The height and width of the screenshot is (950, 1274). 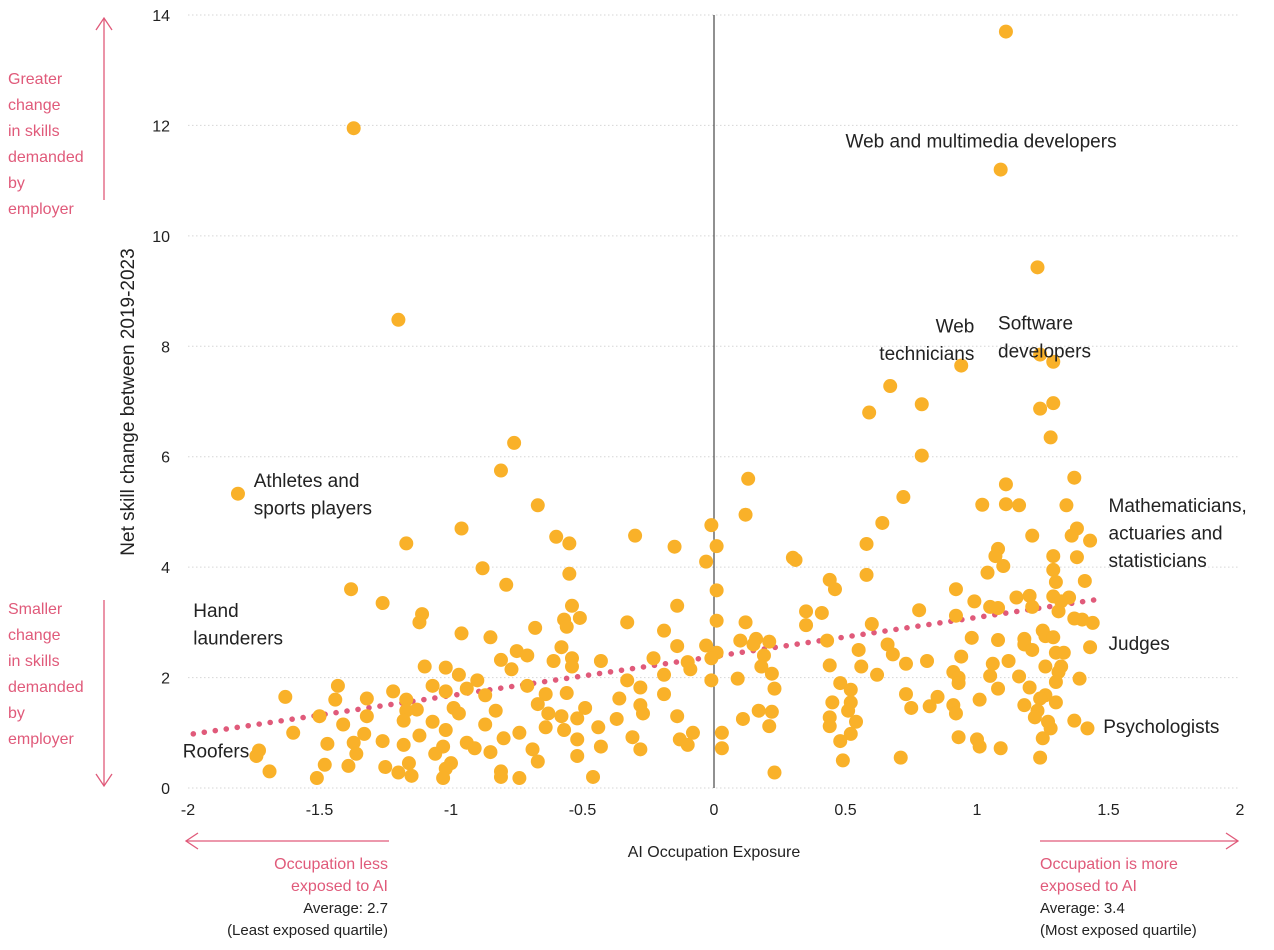 What do you see at coordinates (339, 886) in the screenshot?
I see `least-exposed-title: exposed to AI` at bounding box center [339, 886].